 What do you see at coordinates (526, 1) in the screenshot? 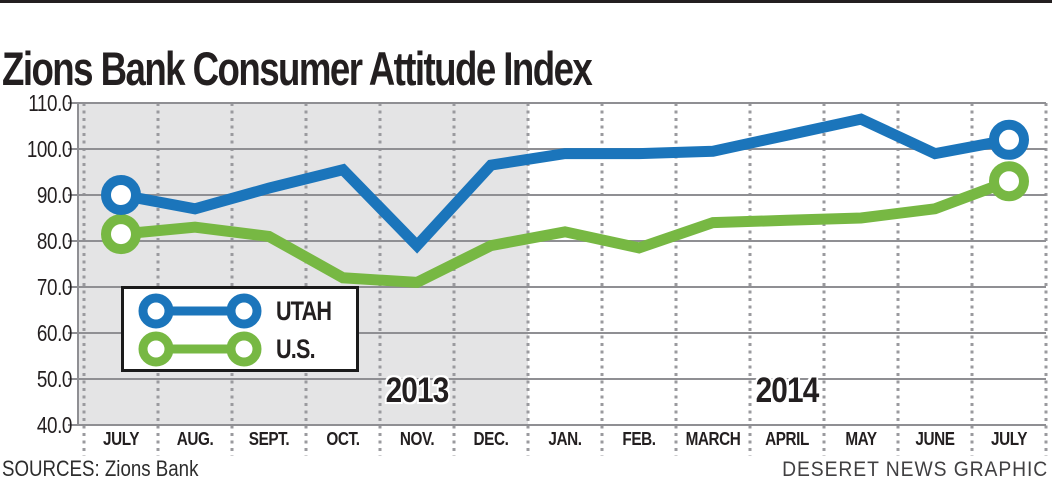
I see `top-rule` at bounding box center [526, 1].